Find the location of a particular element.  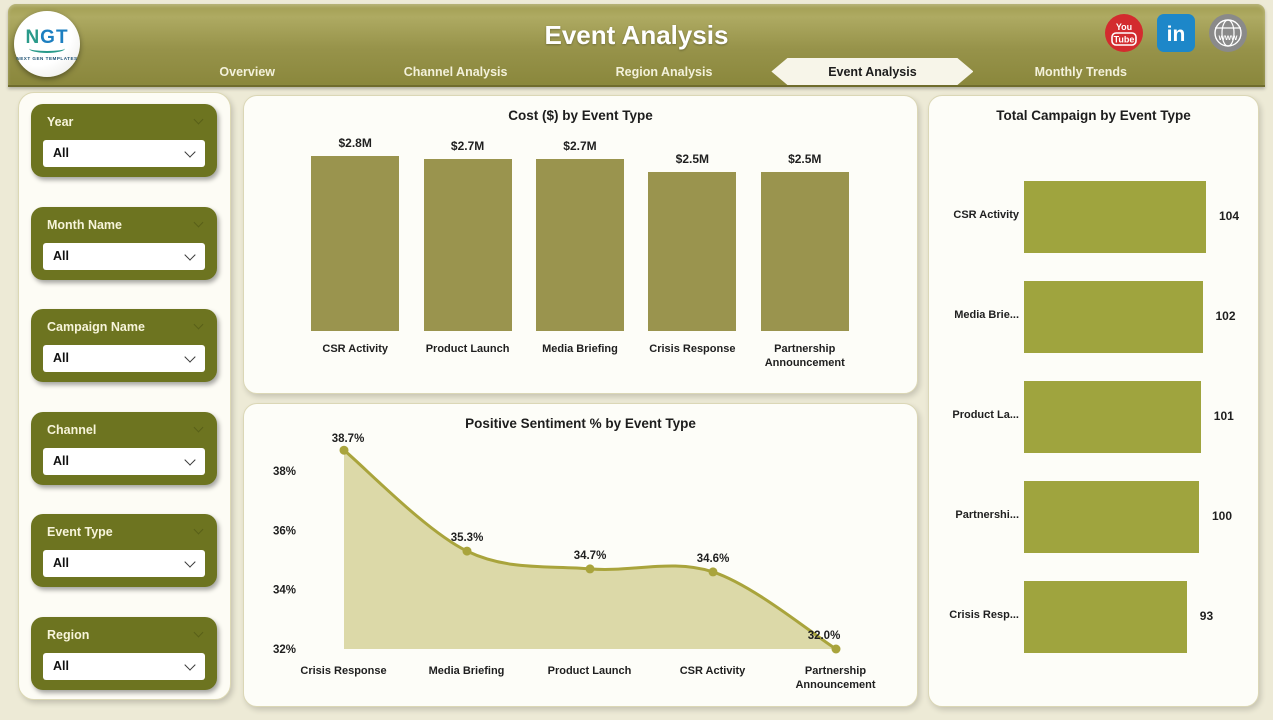

cost-column-partnership-announcement: $2.5M is located at coordinates (805, 233).